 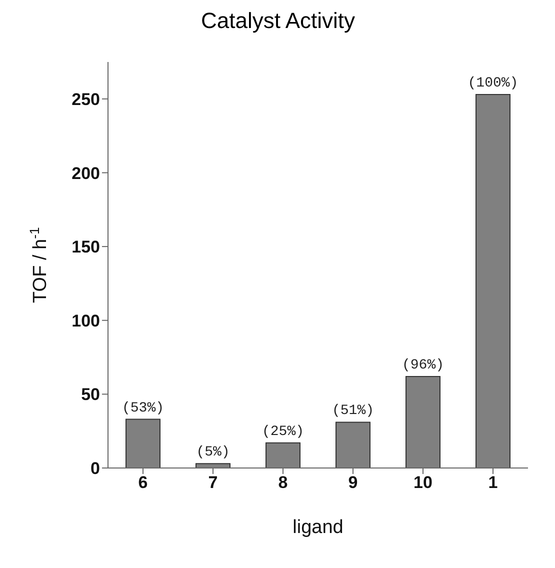 I want to click on y-tick-label: 50, so click(x=90, y=394).